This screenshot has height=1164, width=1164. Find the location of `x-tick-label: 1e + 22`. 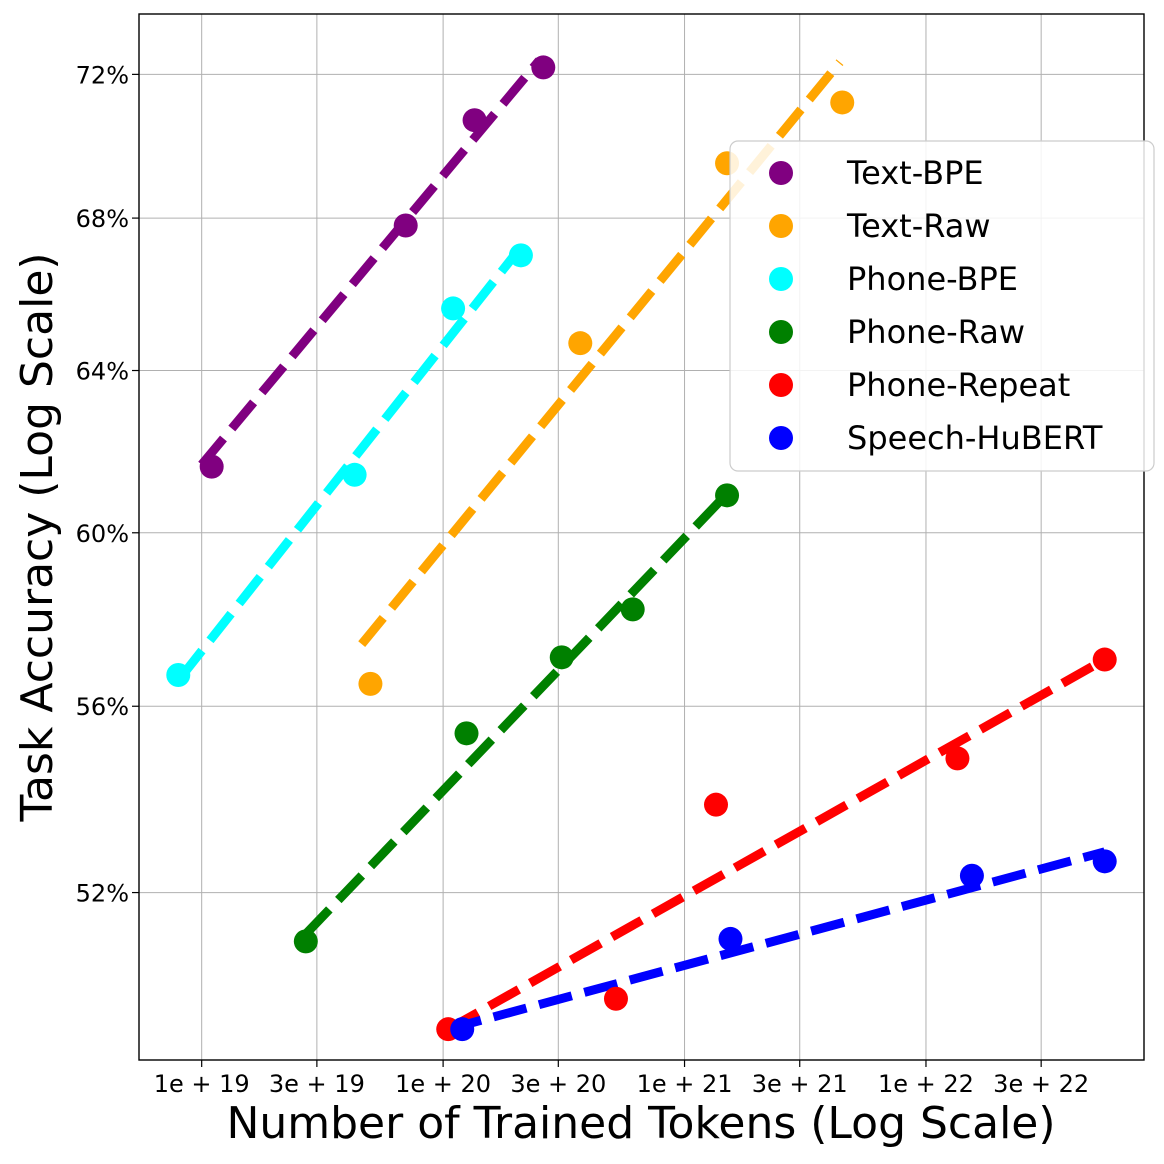

x-tick-label: 1e + 22 is located at coordinates (926, 1084).